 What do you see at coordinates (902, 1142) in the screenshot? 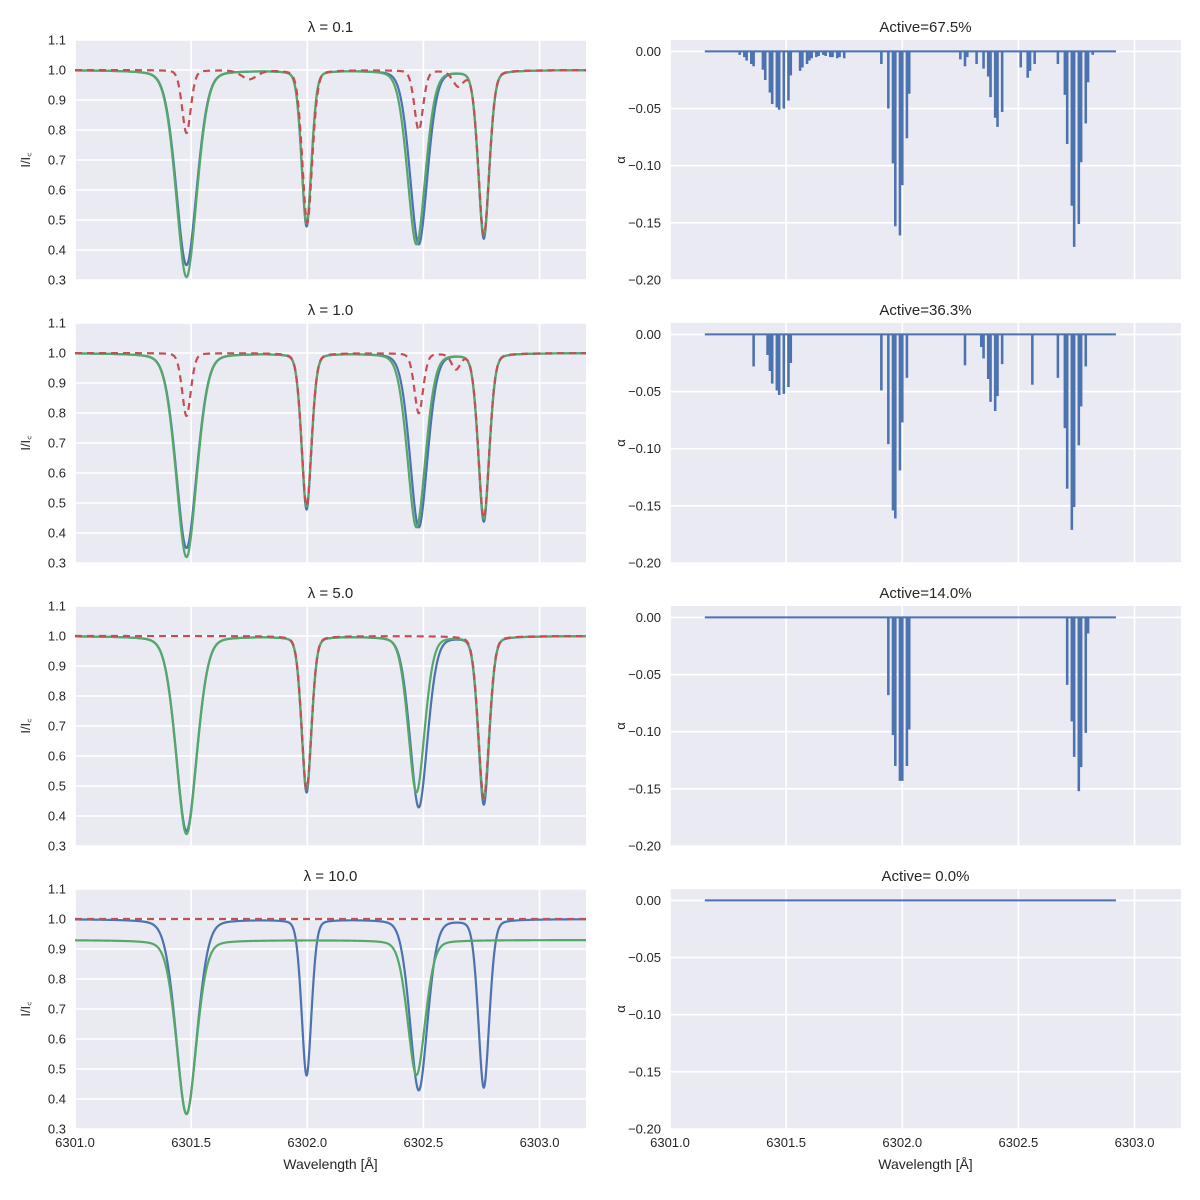
I see `x-tick-label: 6302.0` at bounding box center [902, 1142].